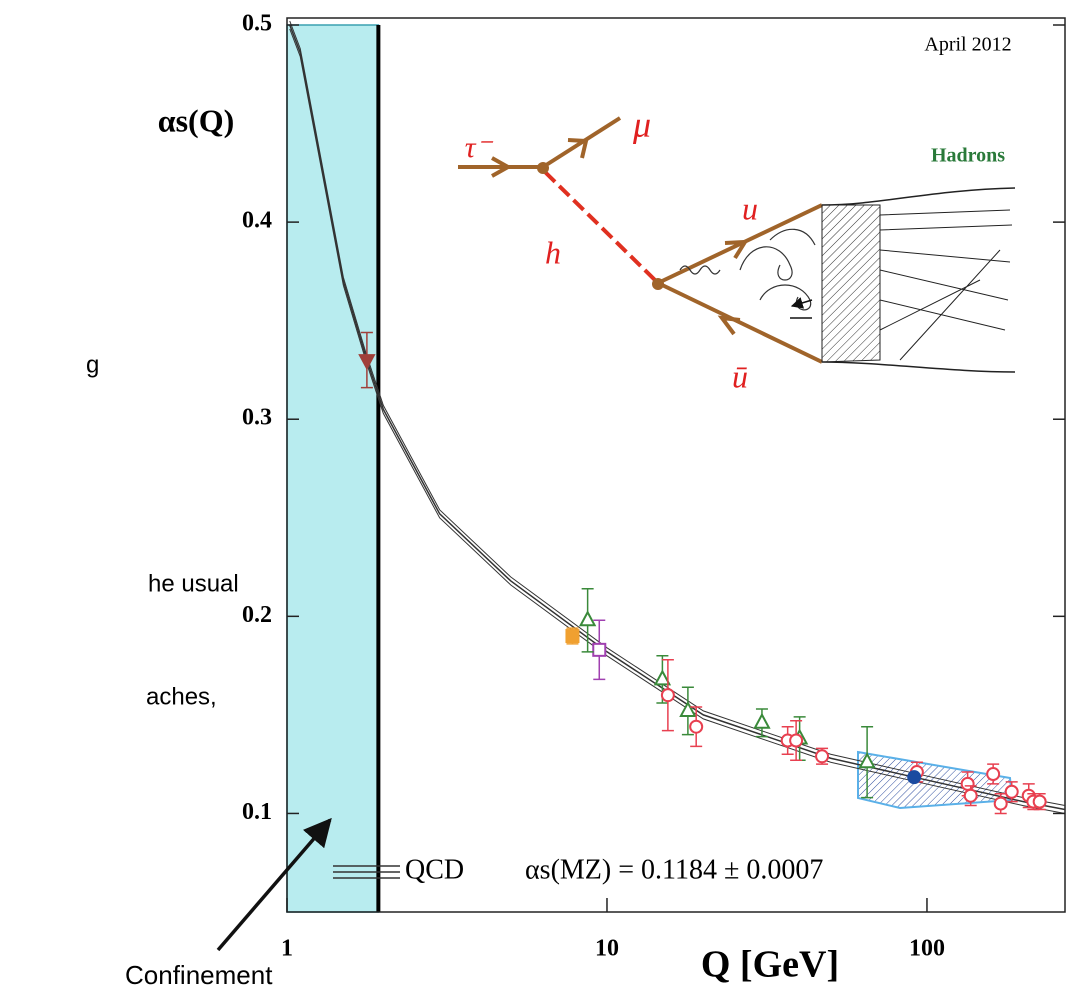 The image size is (1078, 998). Describe the element at coordinates (601, 227) in the screenshot. I see `higgs-line` at that location.